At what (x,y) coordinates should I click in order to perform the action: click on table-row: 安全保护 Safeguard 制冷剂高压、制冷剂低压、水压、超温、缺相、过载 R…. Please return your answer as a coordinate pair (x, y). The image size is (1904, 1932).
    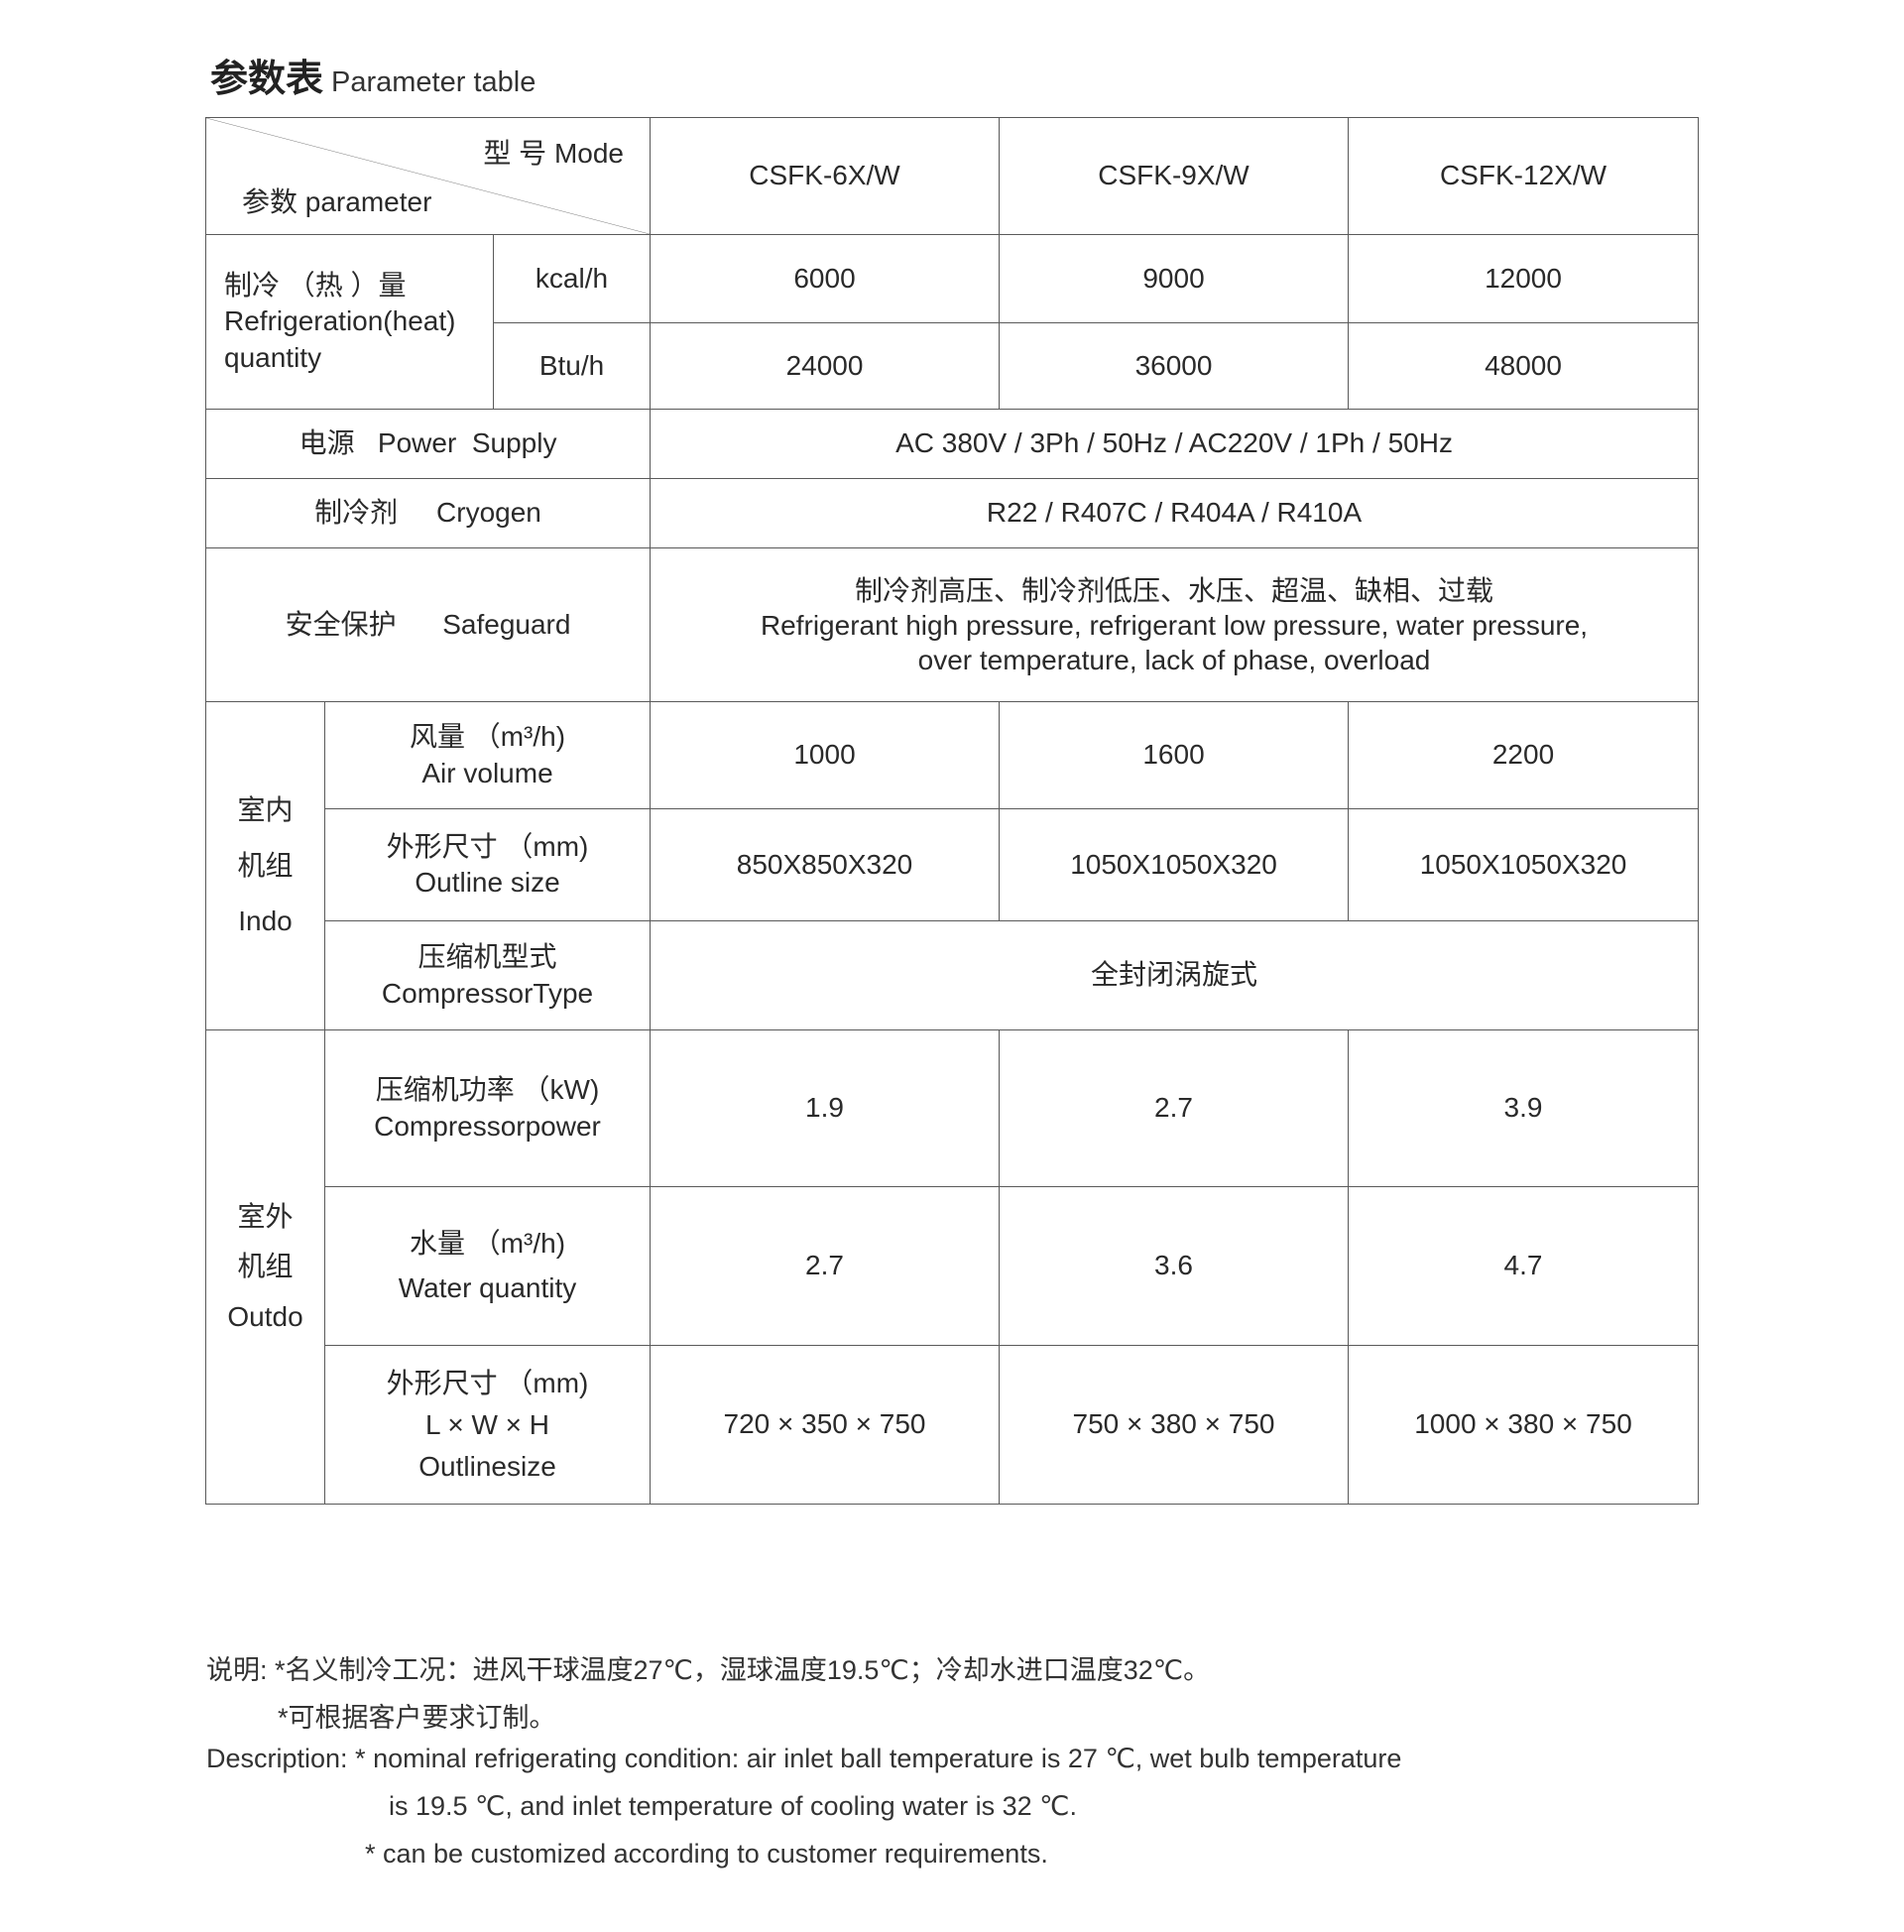
    Looking at the image, I should click on (952, 624).